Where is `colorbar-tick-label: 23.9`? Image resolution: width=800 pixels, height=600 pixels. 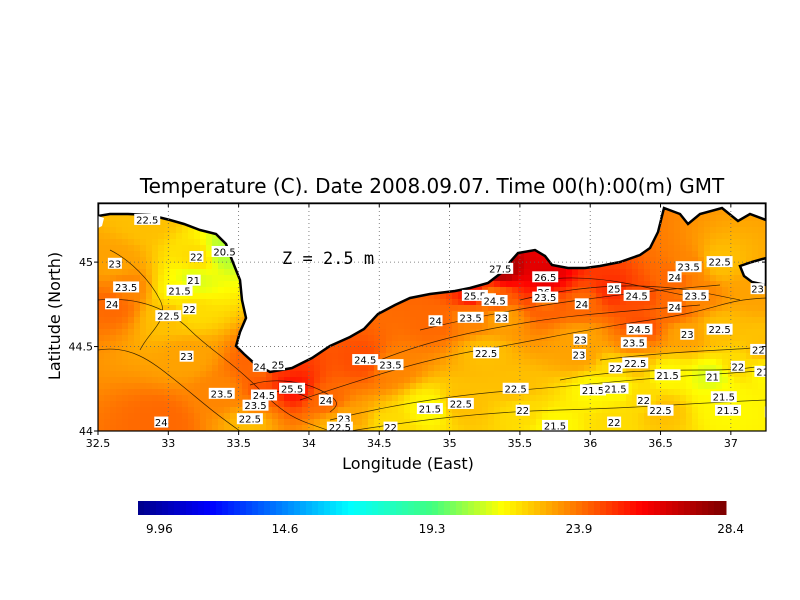
colorbar-tick-label: 23.9 is located at coordinates (579, 529).